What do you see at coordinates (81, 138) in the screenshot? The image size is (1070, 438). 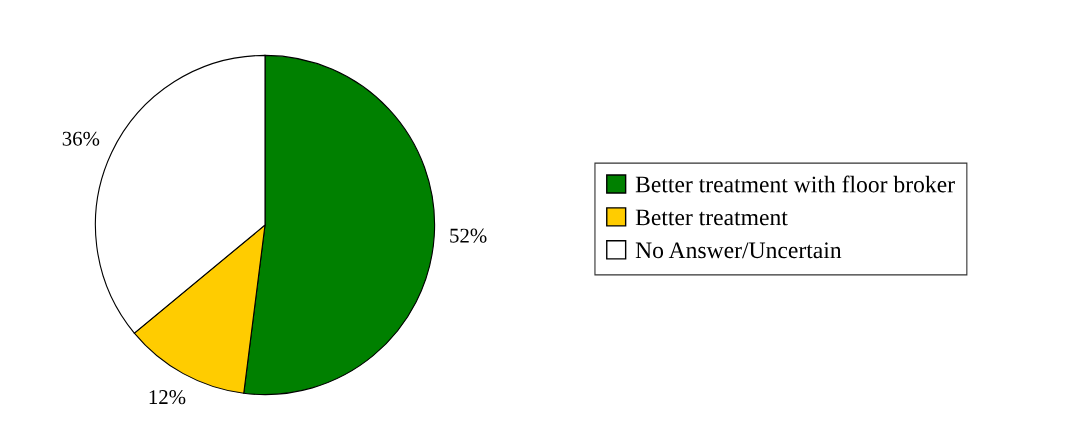 I see `data-label: 36%` at bounding box center [81, 138].